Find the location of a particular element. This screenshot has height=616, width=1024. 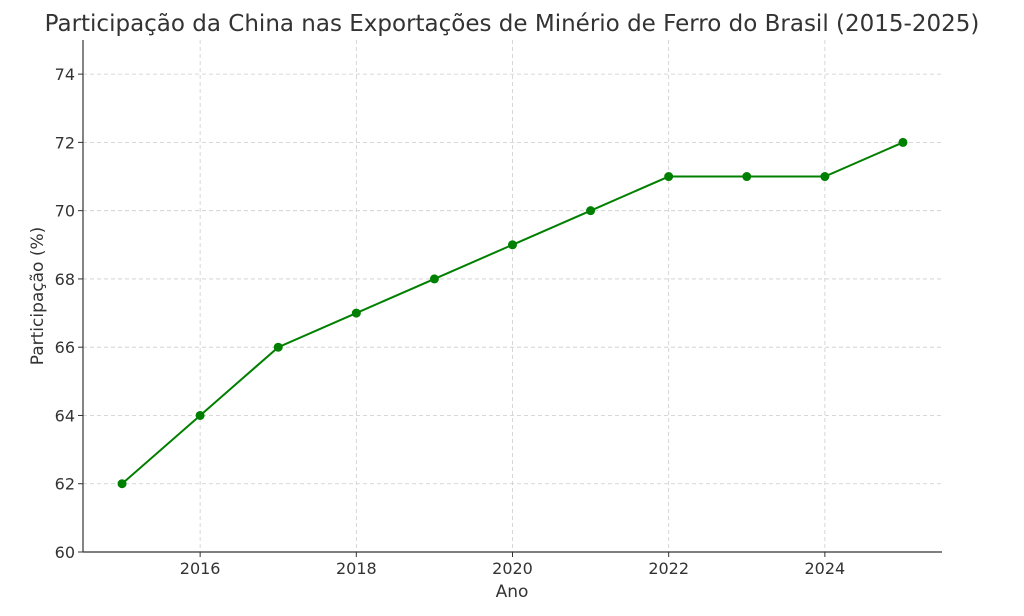

x-axis-label: Ano is located at coordinates (512, 592).